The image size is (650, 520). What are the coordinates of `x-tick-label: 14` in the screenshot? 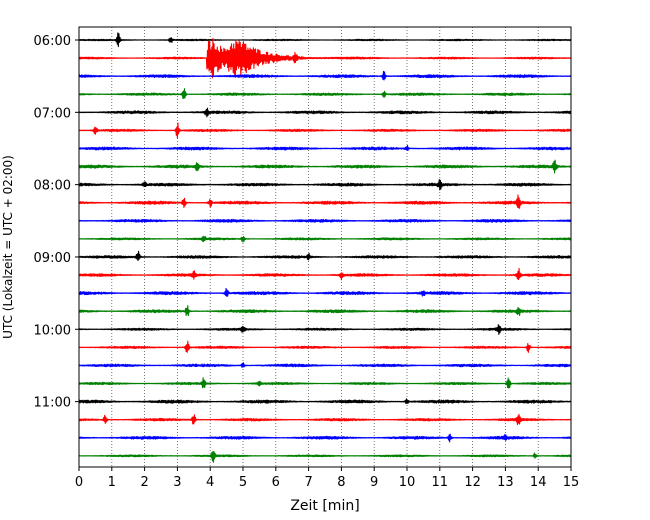 It's located at (538, 482).